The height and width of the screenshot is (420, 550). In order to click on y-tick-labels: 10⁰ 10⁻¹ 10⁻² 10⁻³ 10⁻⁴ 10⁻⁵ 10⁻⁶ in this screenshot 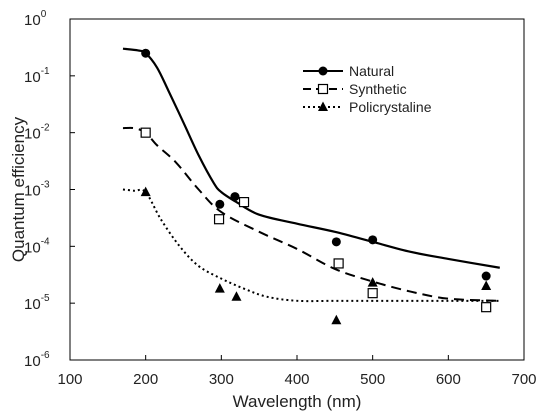, I will do `click(37, 189)`.